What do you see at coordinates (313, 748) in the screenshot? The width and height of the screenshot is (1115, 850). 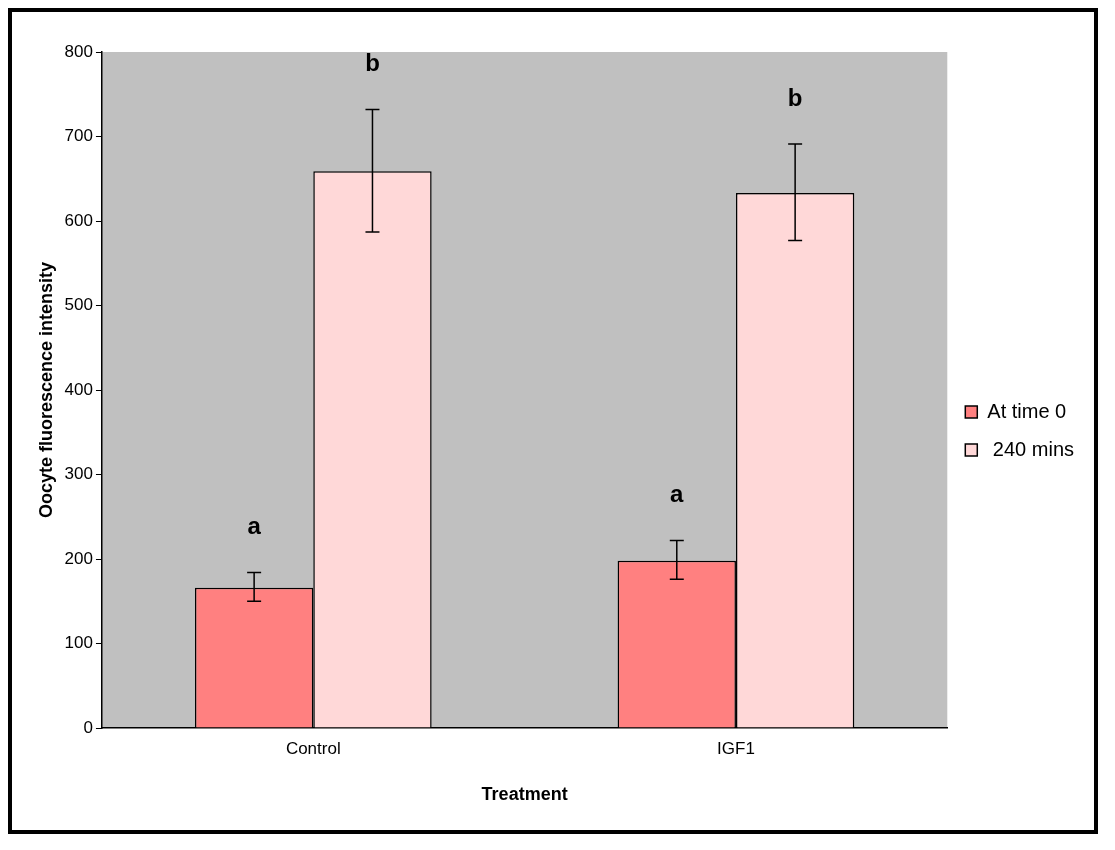 I see `x-tick-label: Control` at bounding box center [313, 748].